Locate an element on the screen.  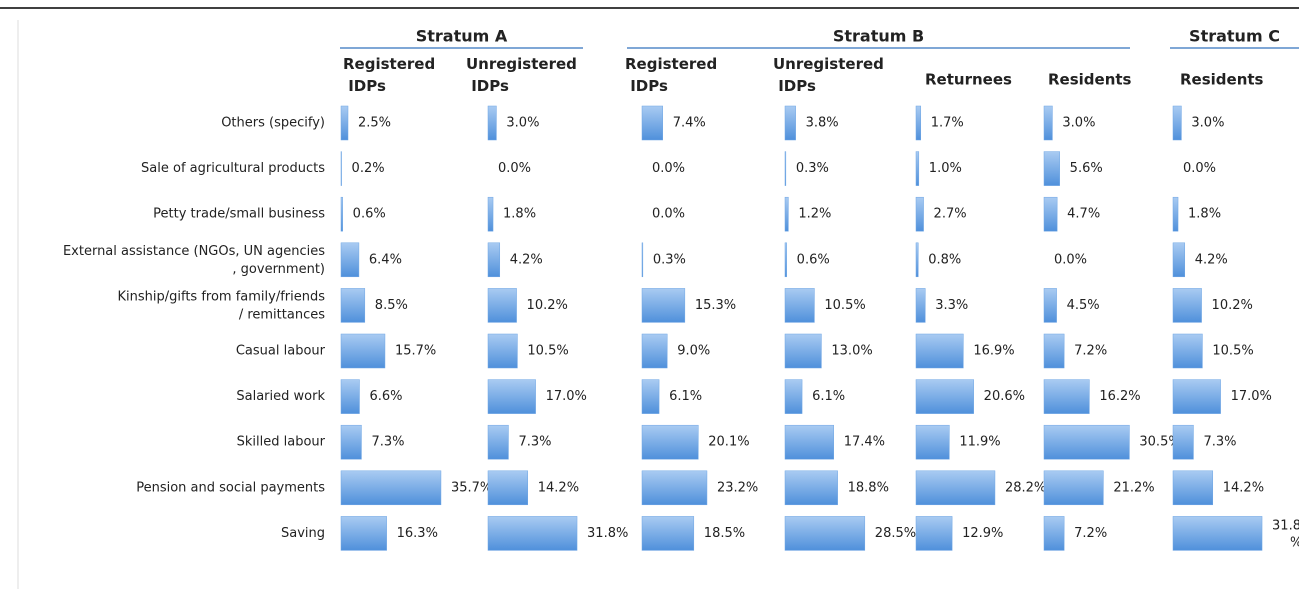
value-label: 23.2% is located at coordinates (737, 487).